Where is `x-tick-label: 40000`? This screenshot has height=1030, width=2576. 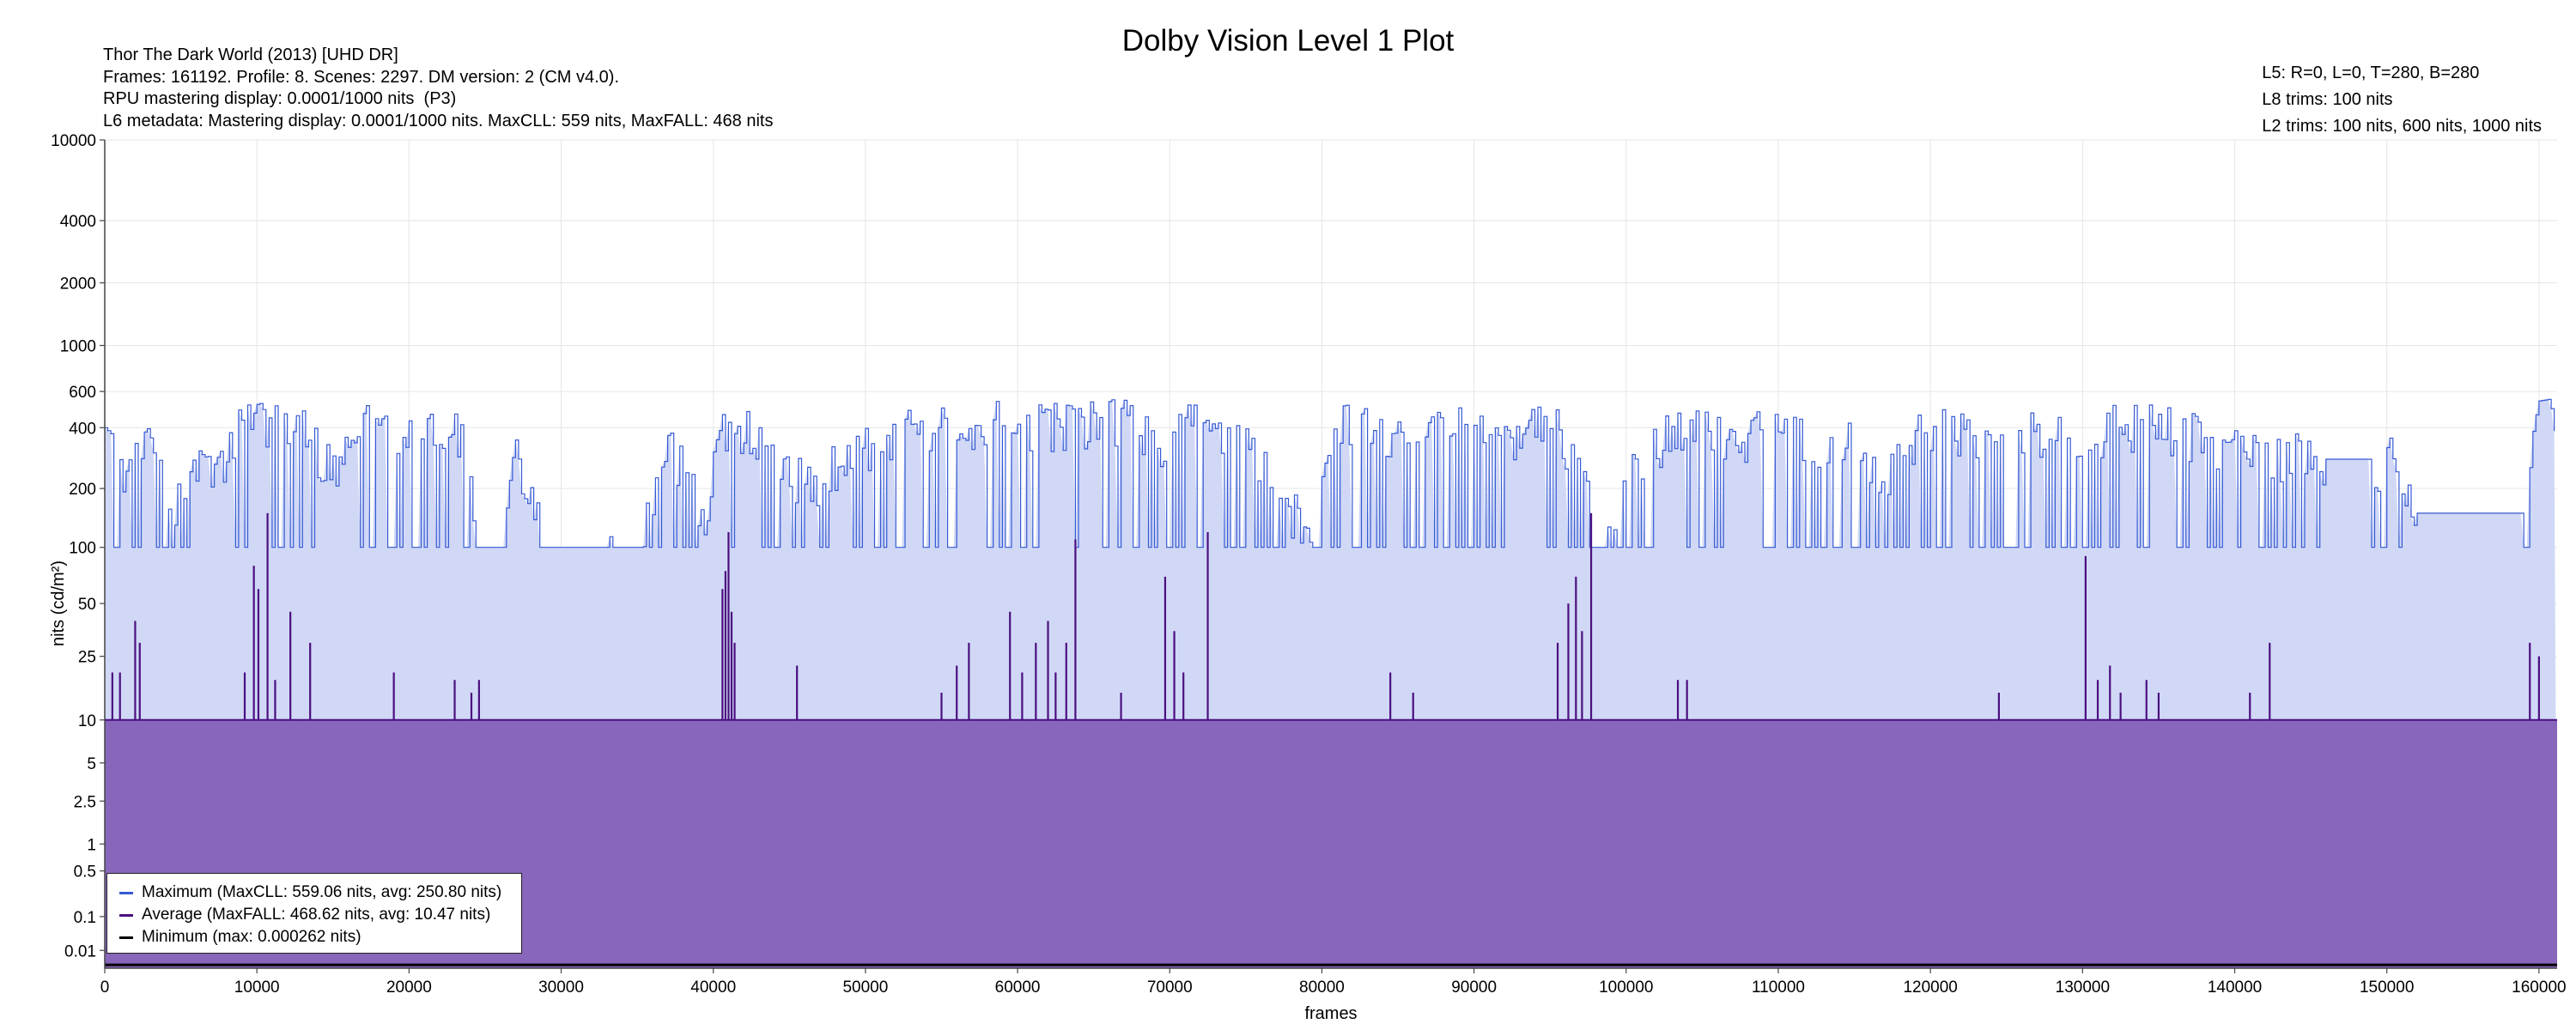 x-tick-label: 40000 is located at coordinates (713, 987).